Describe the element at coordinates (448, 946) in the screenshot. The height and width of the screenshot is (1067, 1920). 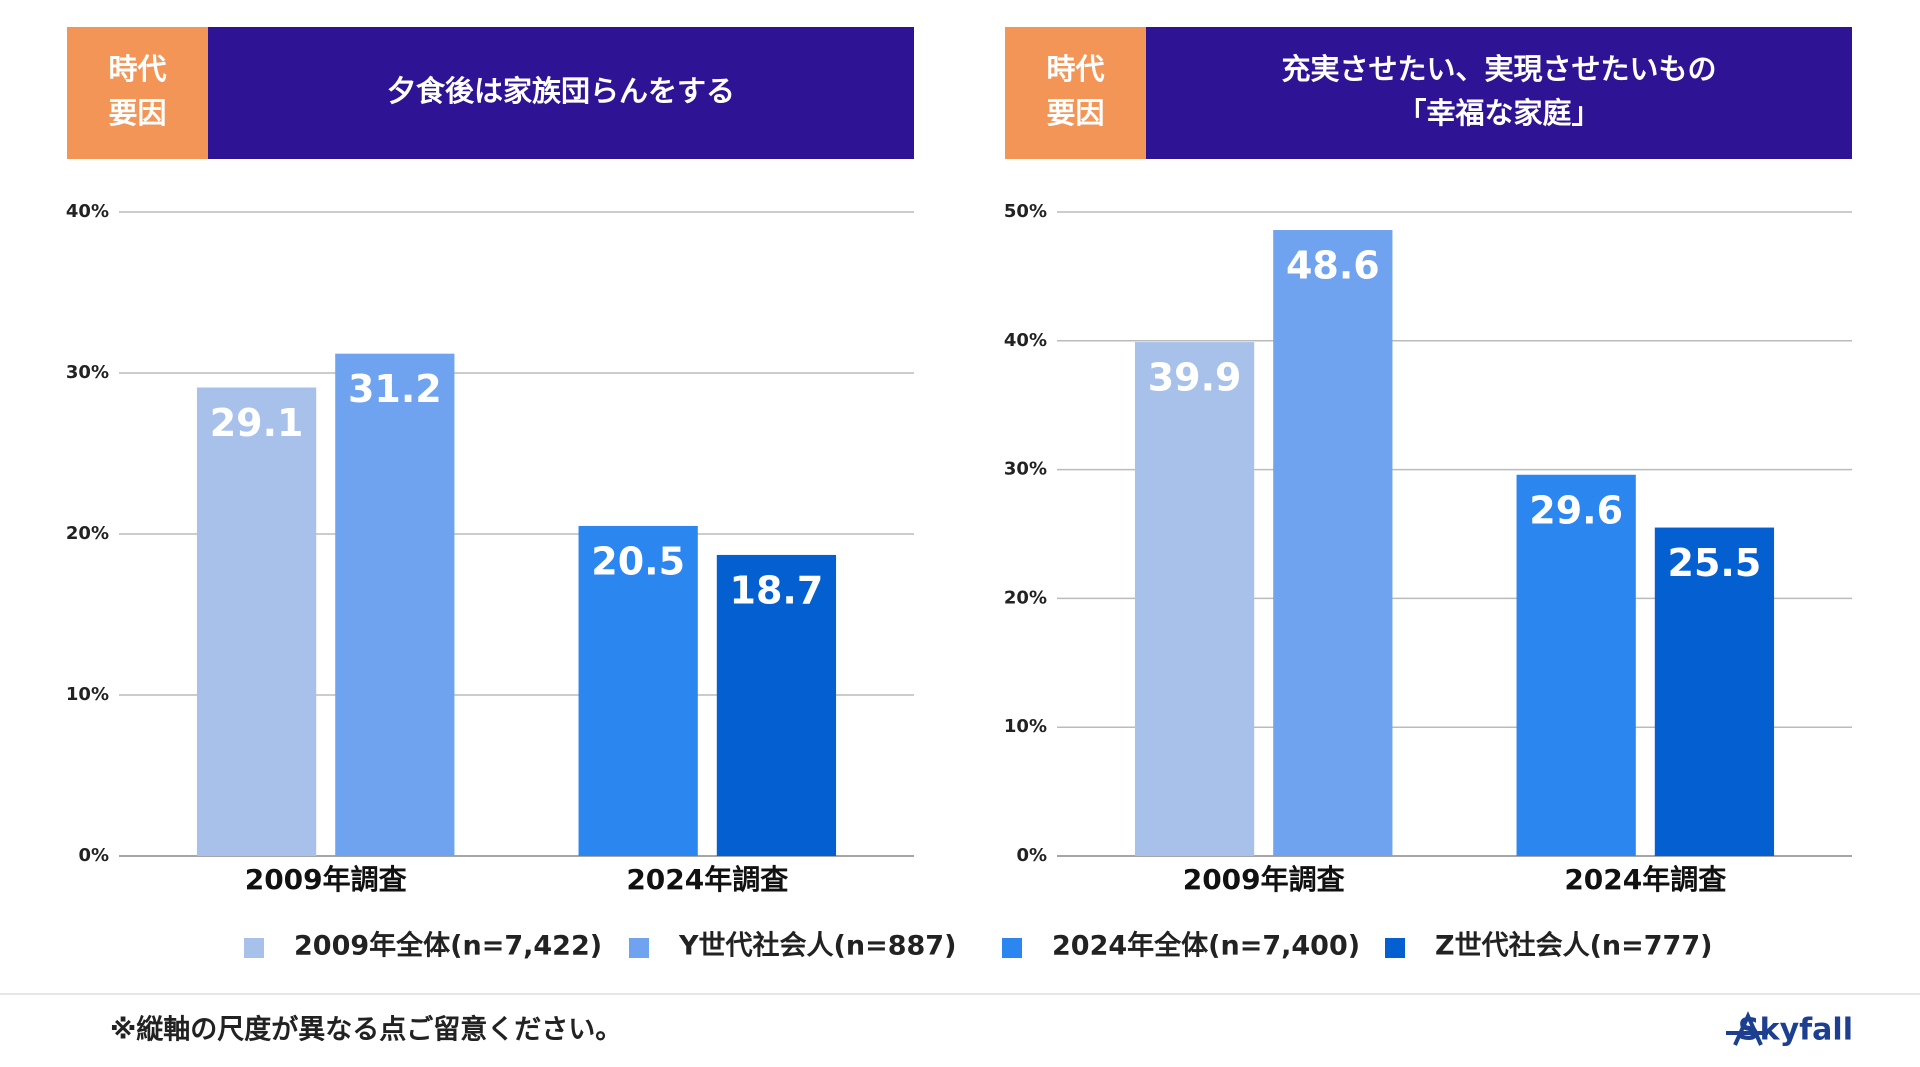
I see `legend-label: 2009年全体(n=7,422)` at that location.